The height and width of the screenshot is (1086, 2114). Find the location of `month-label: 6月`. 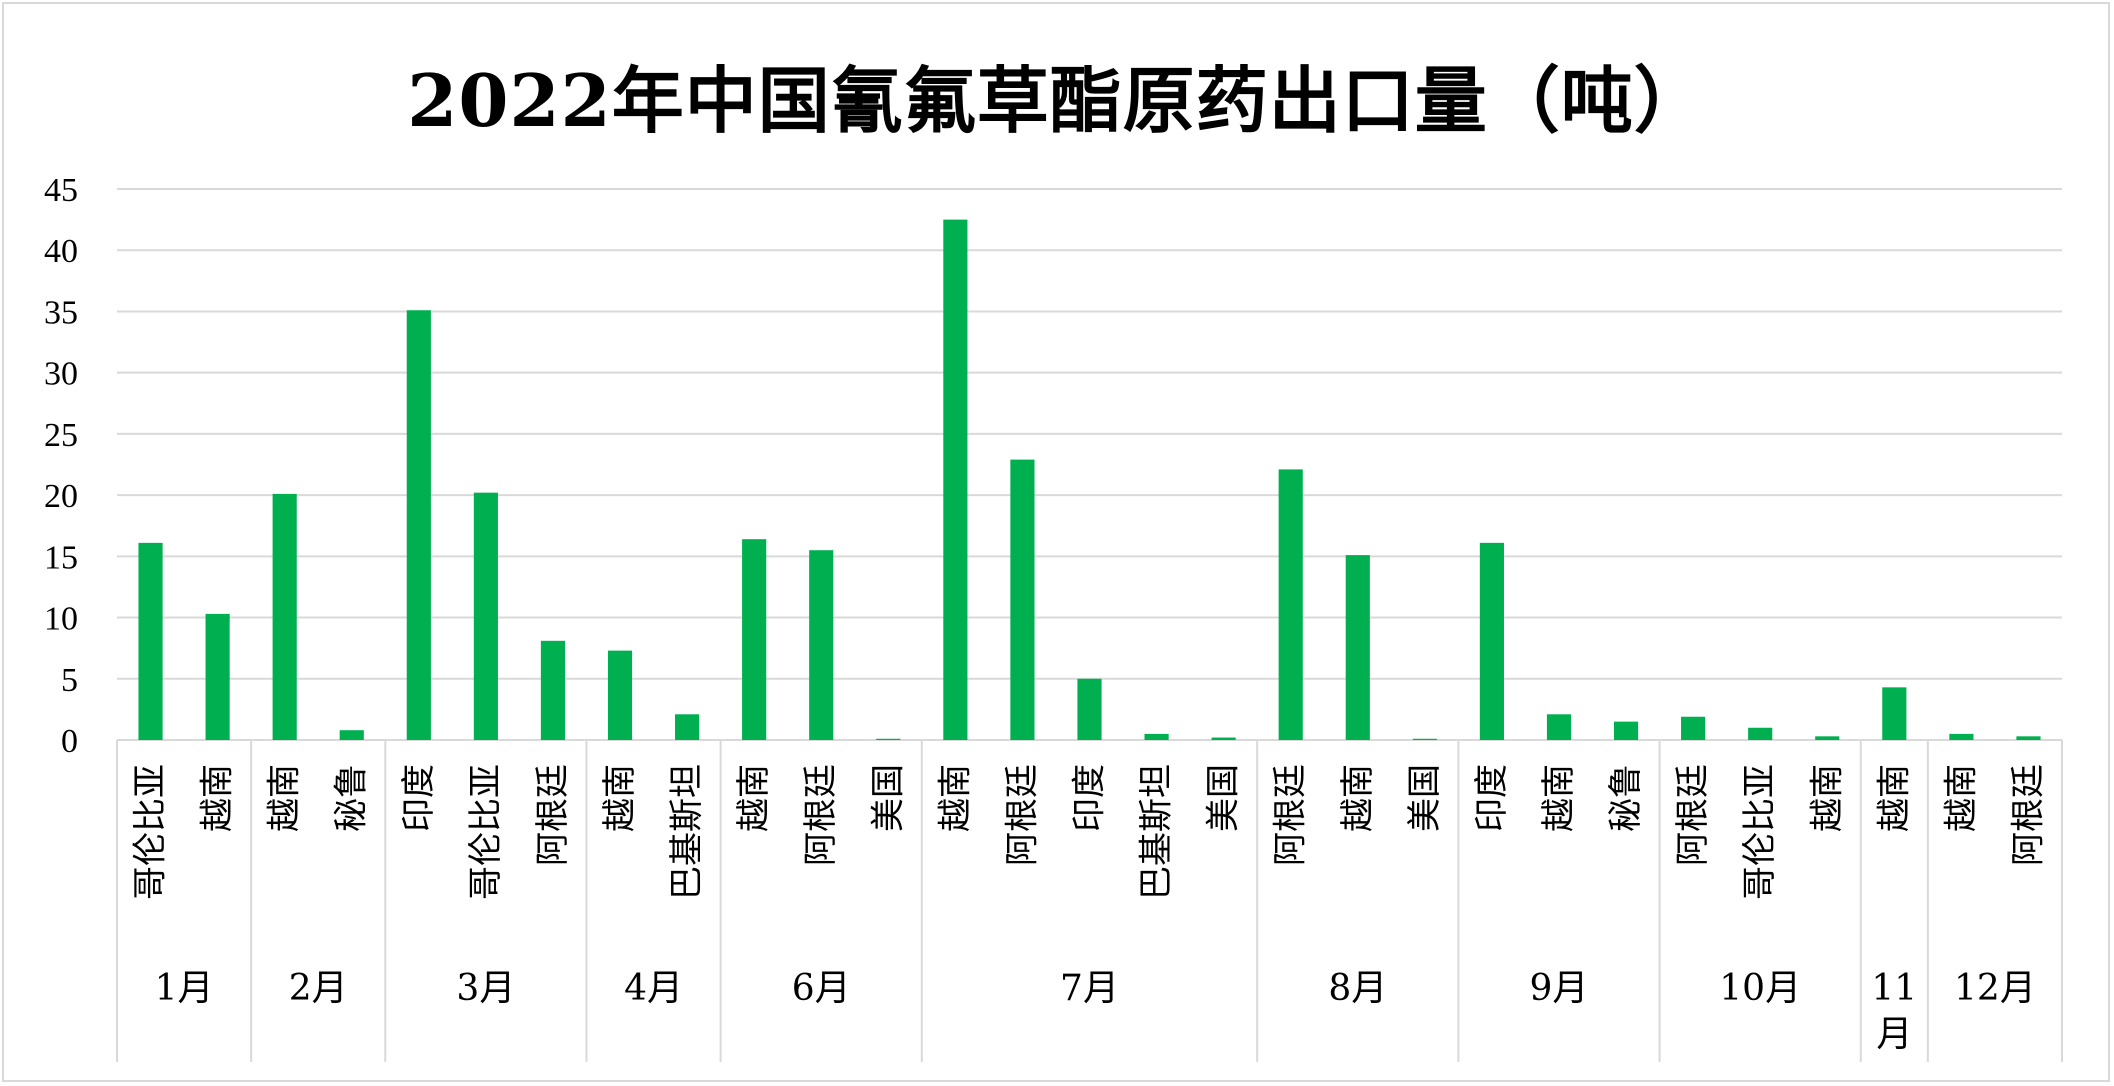

month-label: 6月 is located at coordinates (821, 988).